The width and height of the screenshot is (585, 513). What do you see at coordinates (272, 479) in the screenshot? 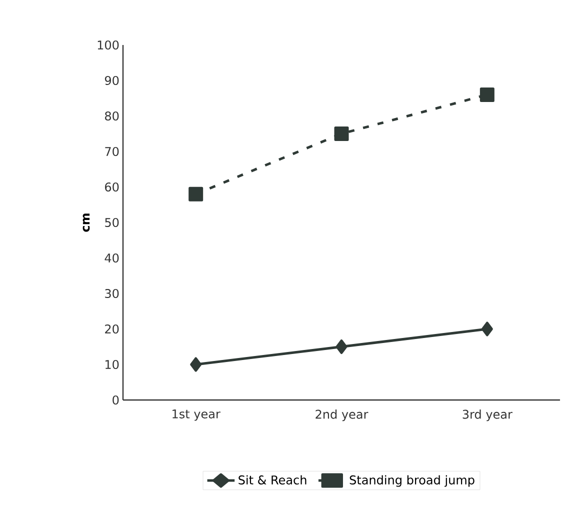
I see `legend-label: Sit & Reach` at bounding box center [272, 479].